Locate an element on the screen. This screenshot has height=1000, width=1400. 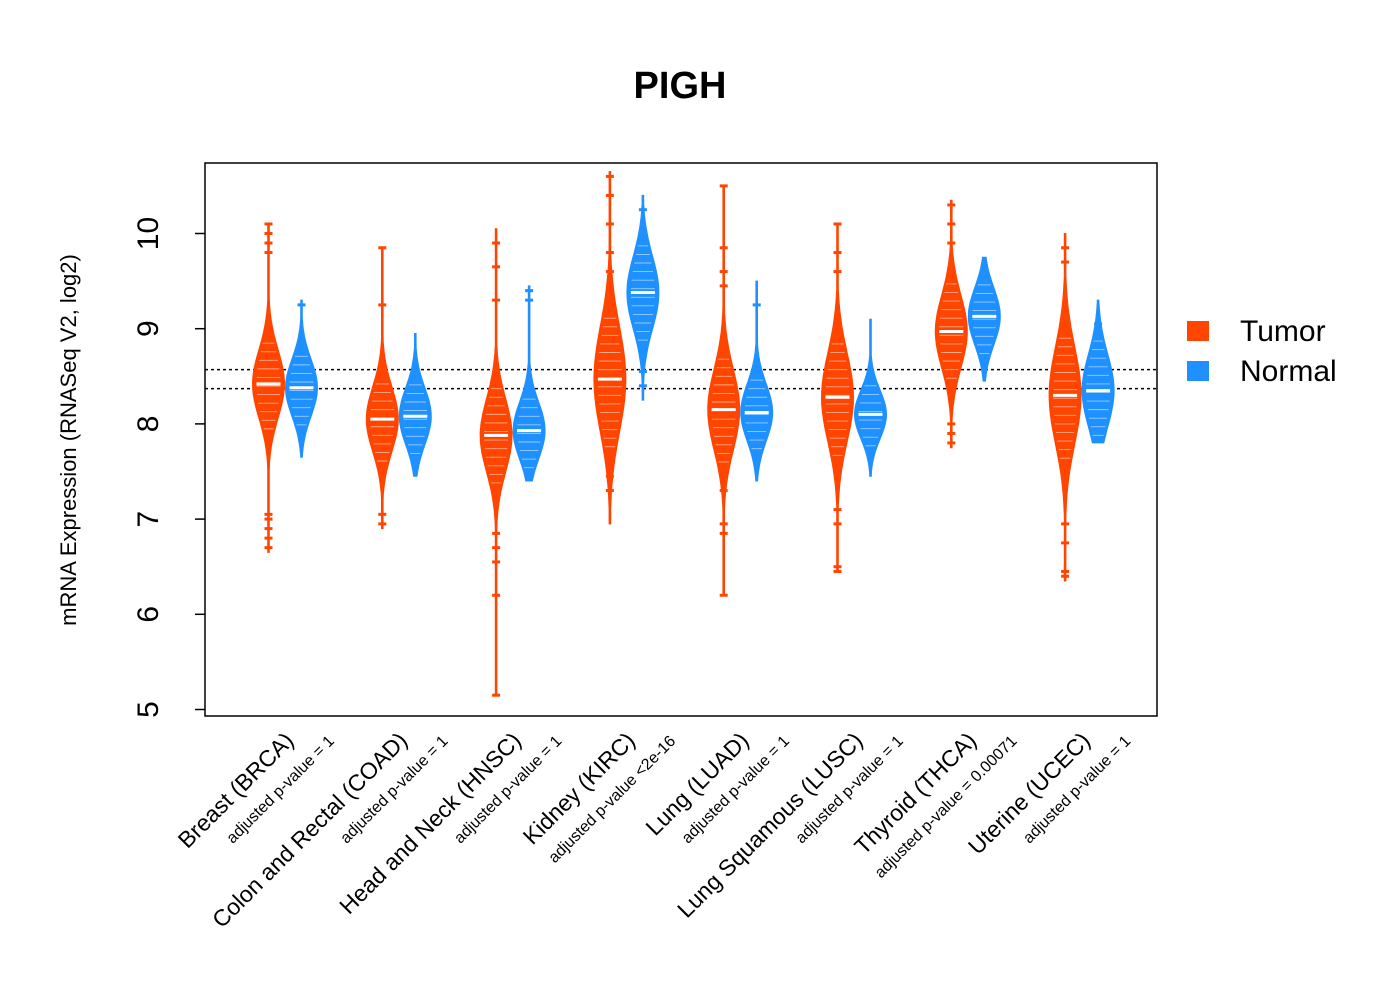
y-tick-label: 7 is located at coordinates (148, 519).